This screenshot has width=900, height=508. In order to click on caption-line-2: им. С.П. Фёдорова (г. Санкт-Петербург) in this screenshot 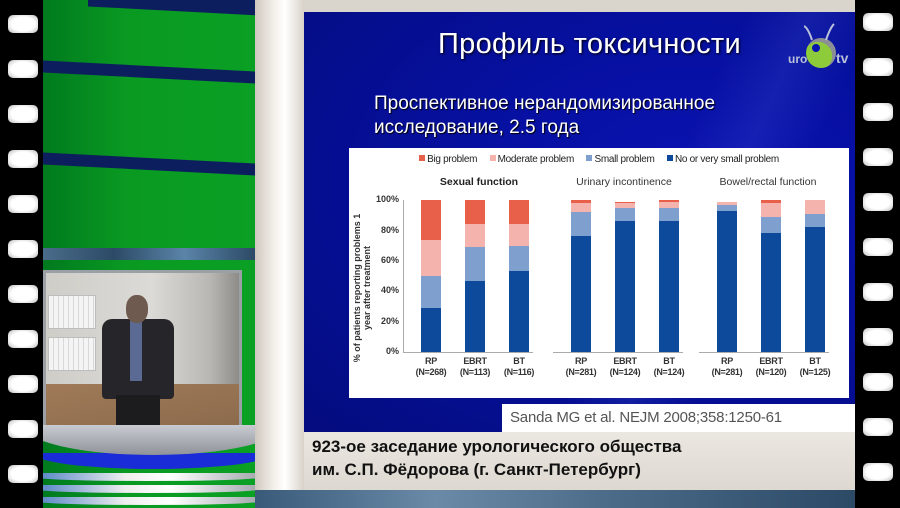, I will do `click(476, 469)`.